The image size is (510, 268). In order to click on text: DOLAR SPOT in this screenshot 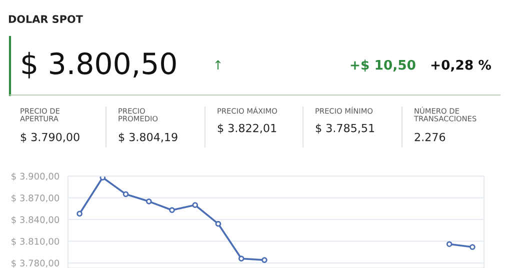, I will do `click(45, 19)`.